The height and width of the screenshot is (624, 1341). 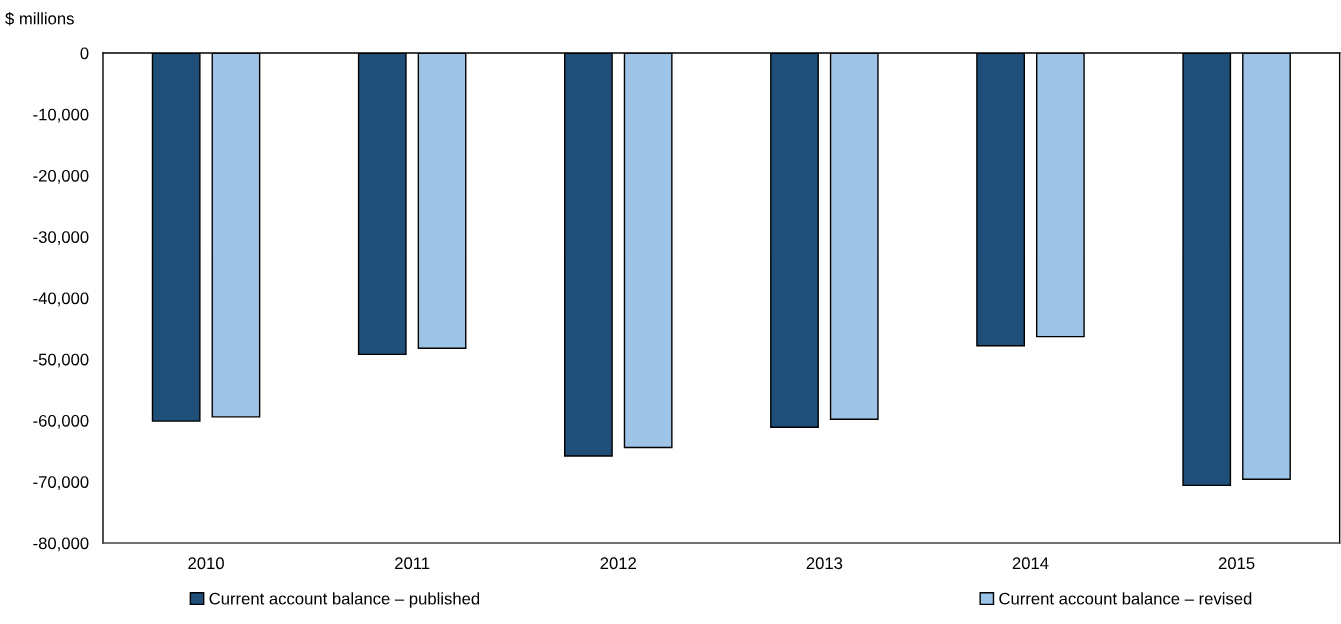 What do you see at coordinates (61, 238) in the screenshot?
I see `y-tick-label: -30,000` at bounding box center [61, 238].